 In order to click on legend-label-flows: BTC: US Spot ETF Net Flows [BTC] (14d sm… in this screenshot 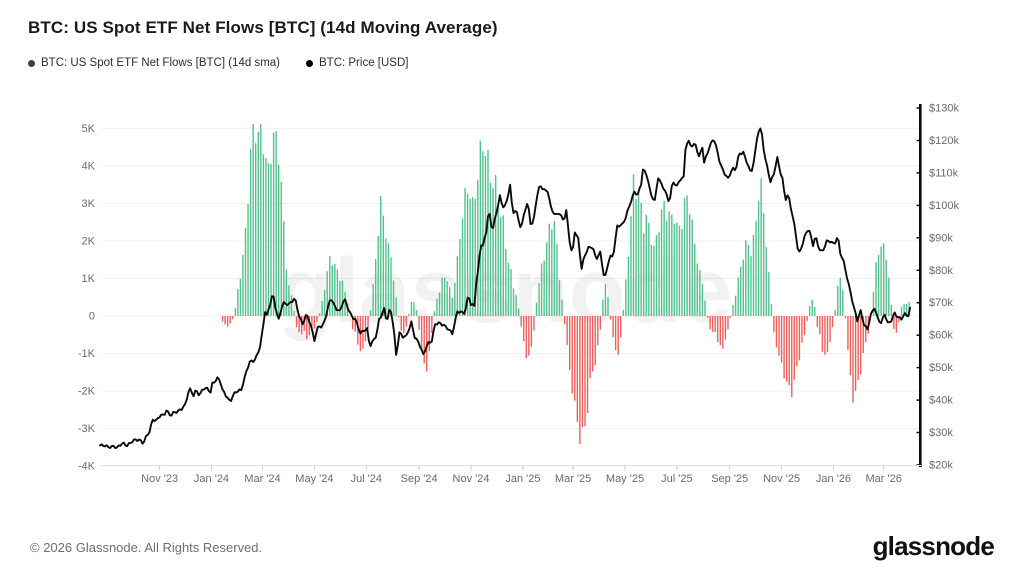, I will do `click(160, 63)`.